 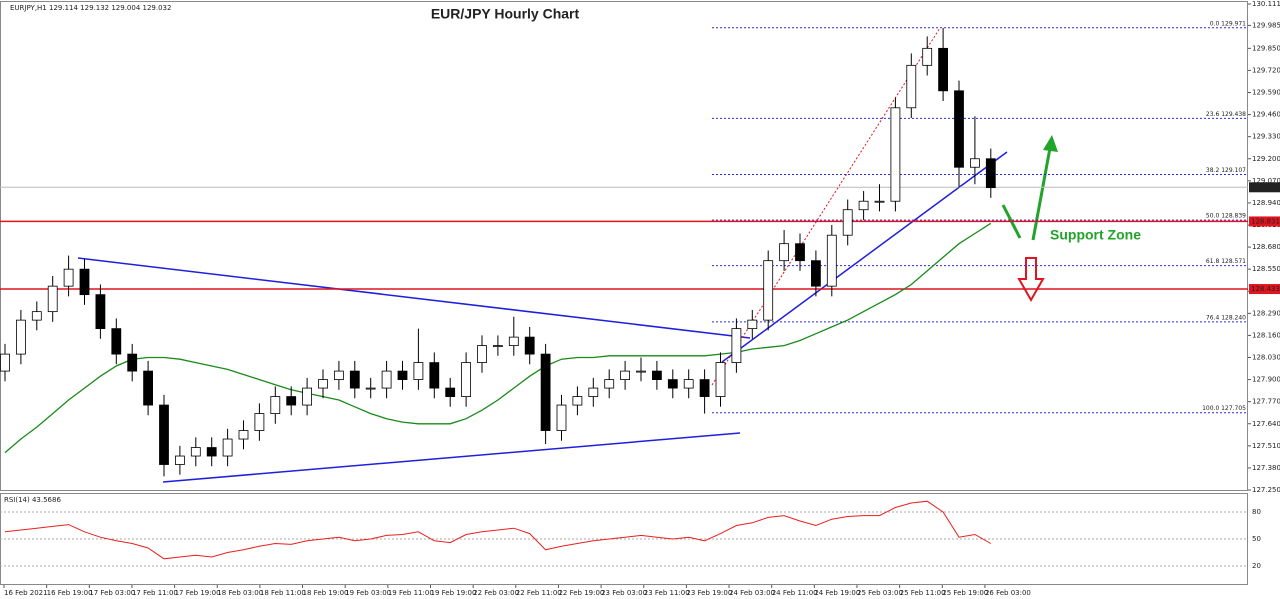 What do you see at coordinates (581, 593) in the screenshot?
I see `x-tick-label: 22 Feb 19:00` at bounding box center [581, 593].